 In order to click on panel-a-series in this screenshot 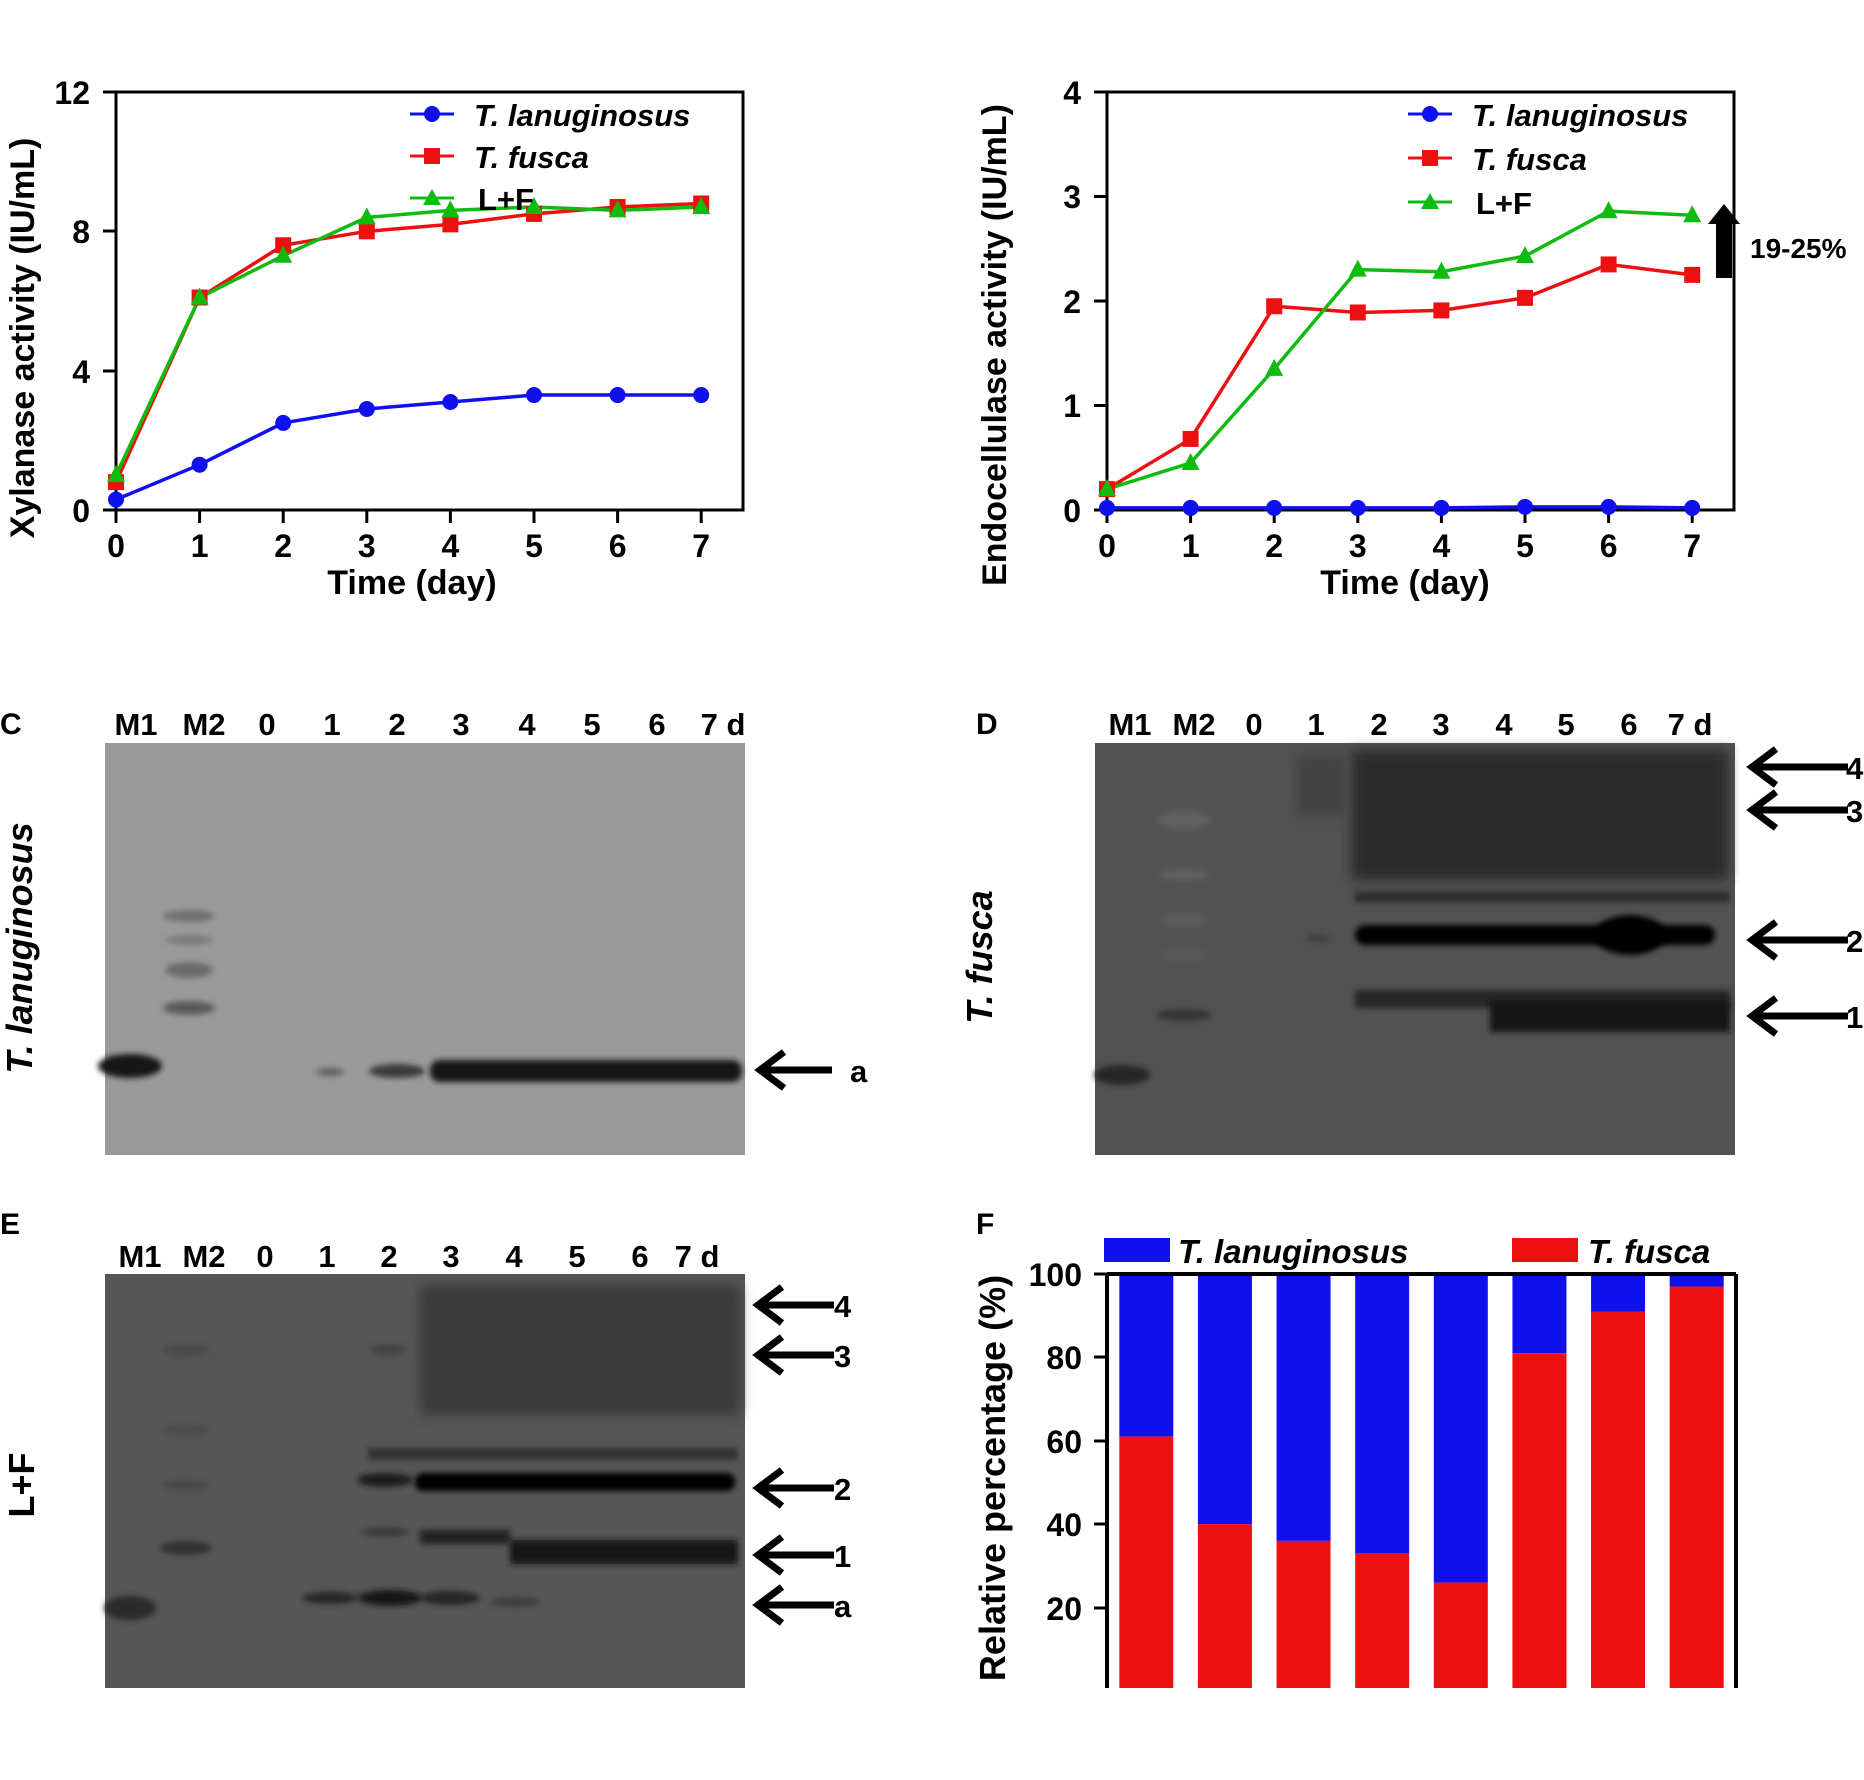, I will do `click(409, 351)`.